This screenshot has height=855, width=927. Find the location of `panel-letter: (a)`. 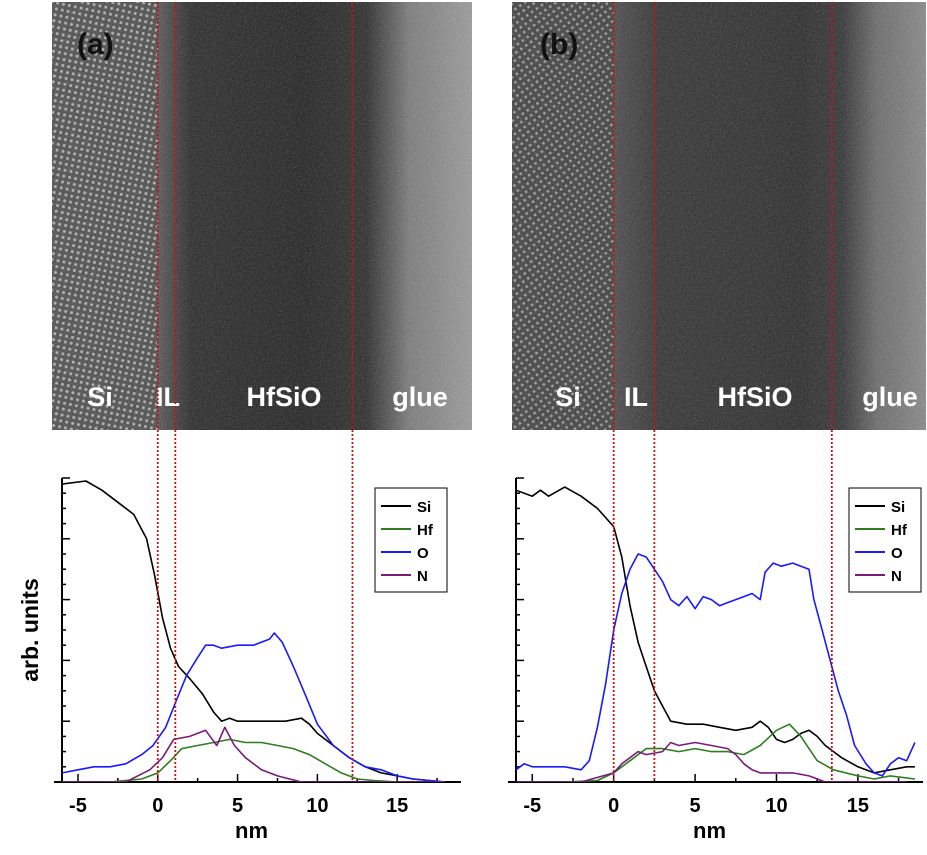

panel-letter: (a) is located at coordinates (95, 44).